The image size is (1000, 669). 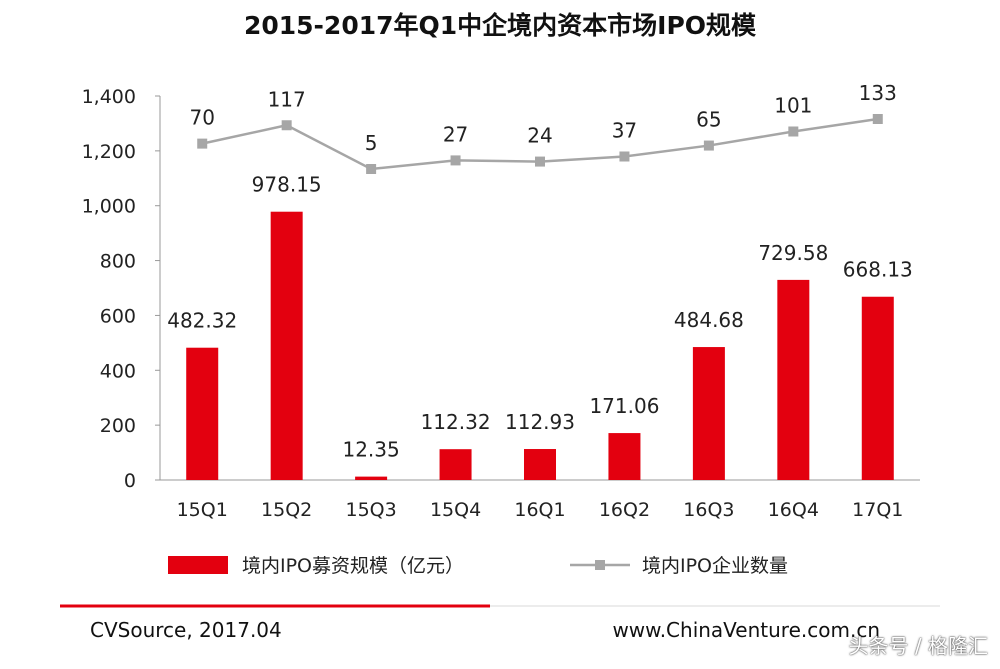 What do you see at coordinates (455, 510) in the screenshot?
I see `x-tick-label: 15Q4` at bounding box center [455, 510].